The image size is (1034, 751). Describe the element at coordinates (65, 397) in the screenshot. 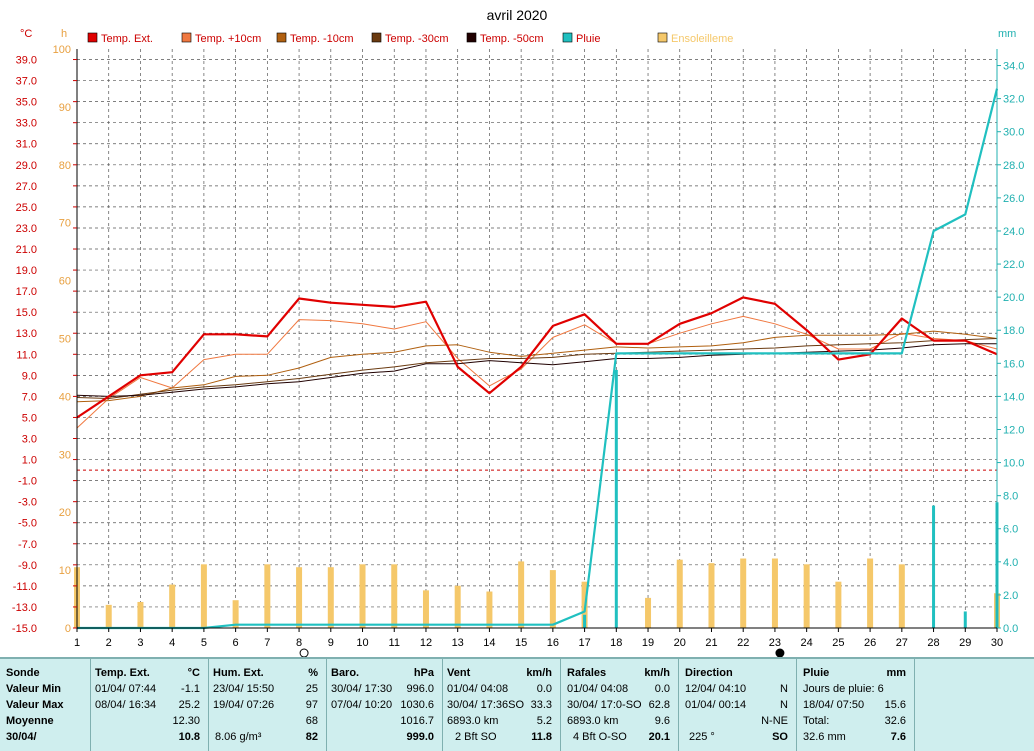

I see `hours-tick-label: 40` at that location.